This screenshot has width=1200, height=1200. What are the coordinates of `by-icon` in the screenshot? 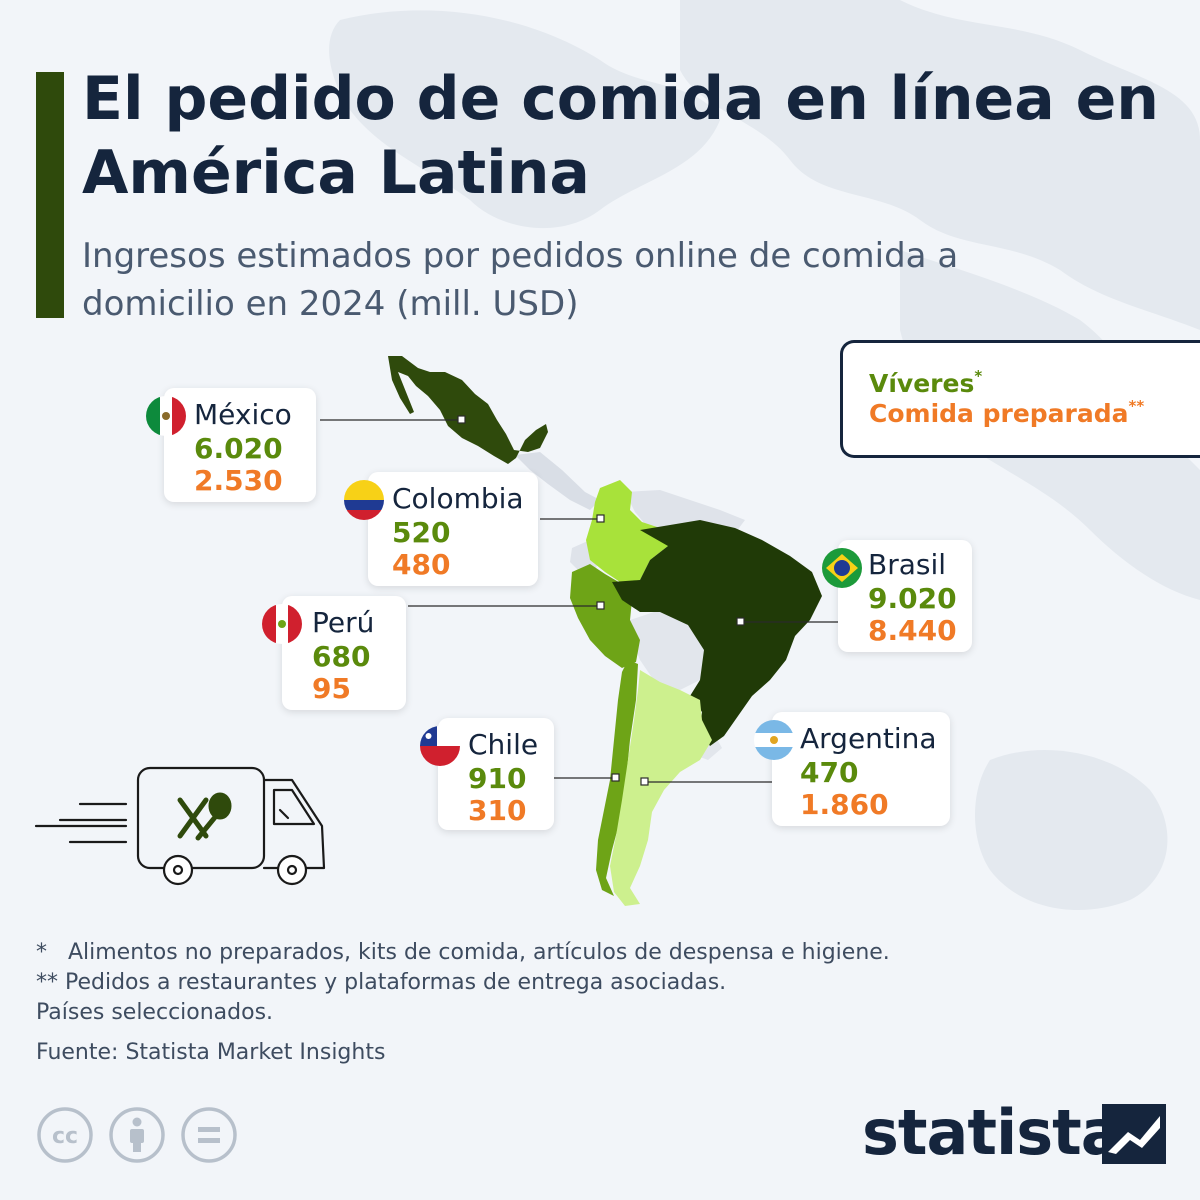 It's located at (137, 1135).